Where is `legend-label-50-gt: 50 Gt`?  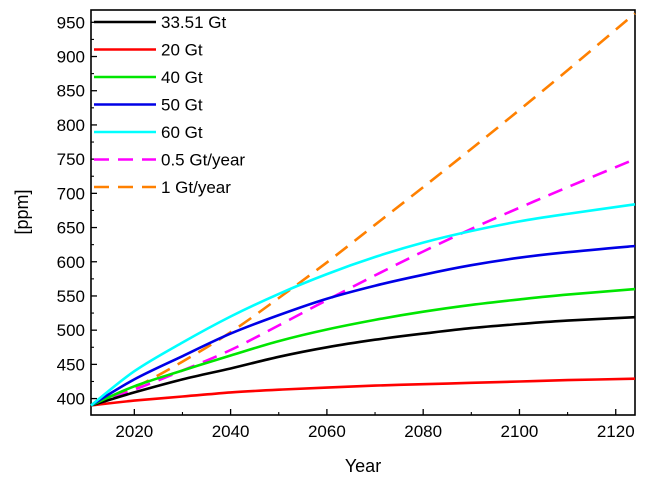 legend-label-50-gt: 50 Gt is located at coordinates (182, 105).